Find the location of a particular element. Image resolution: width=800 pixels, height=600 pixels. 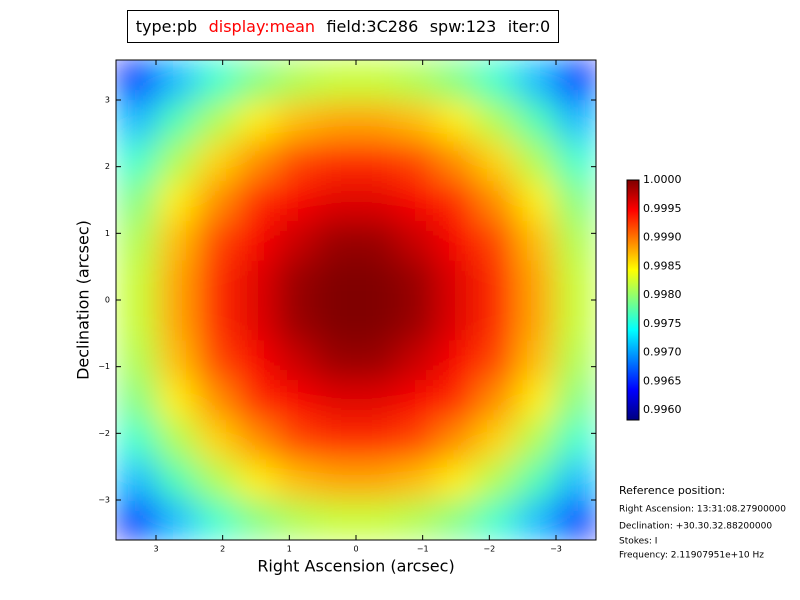

y-tick-label: −2 is located at coordinates (104, 433).